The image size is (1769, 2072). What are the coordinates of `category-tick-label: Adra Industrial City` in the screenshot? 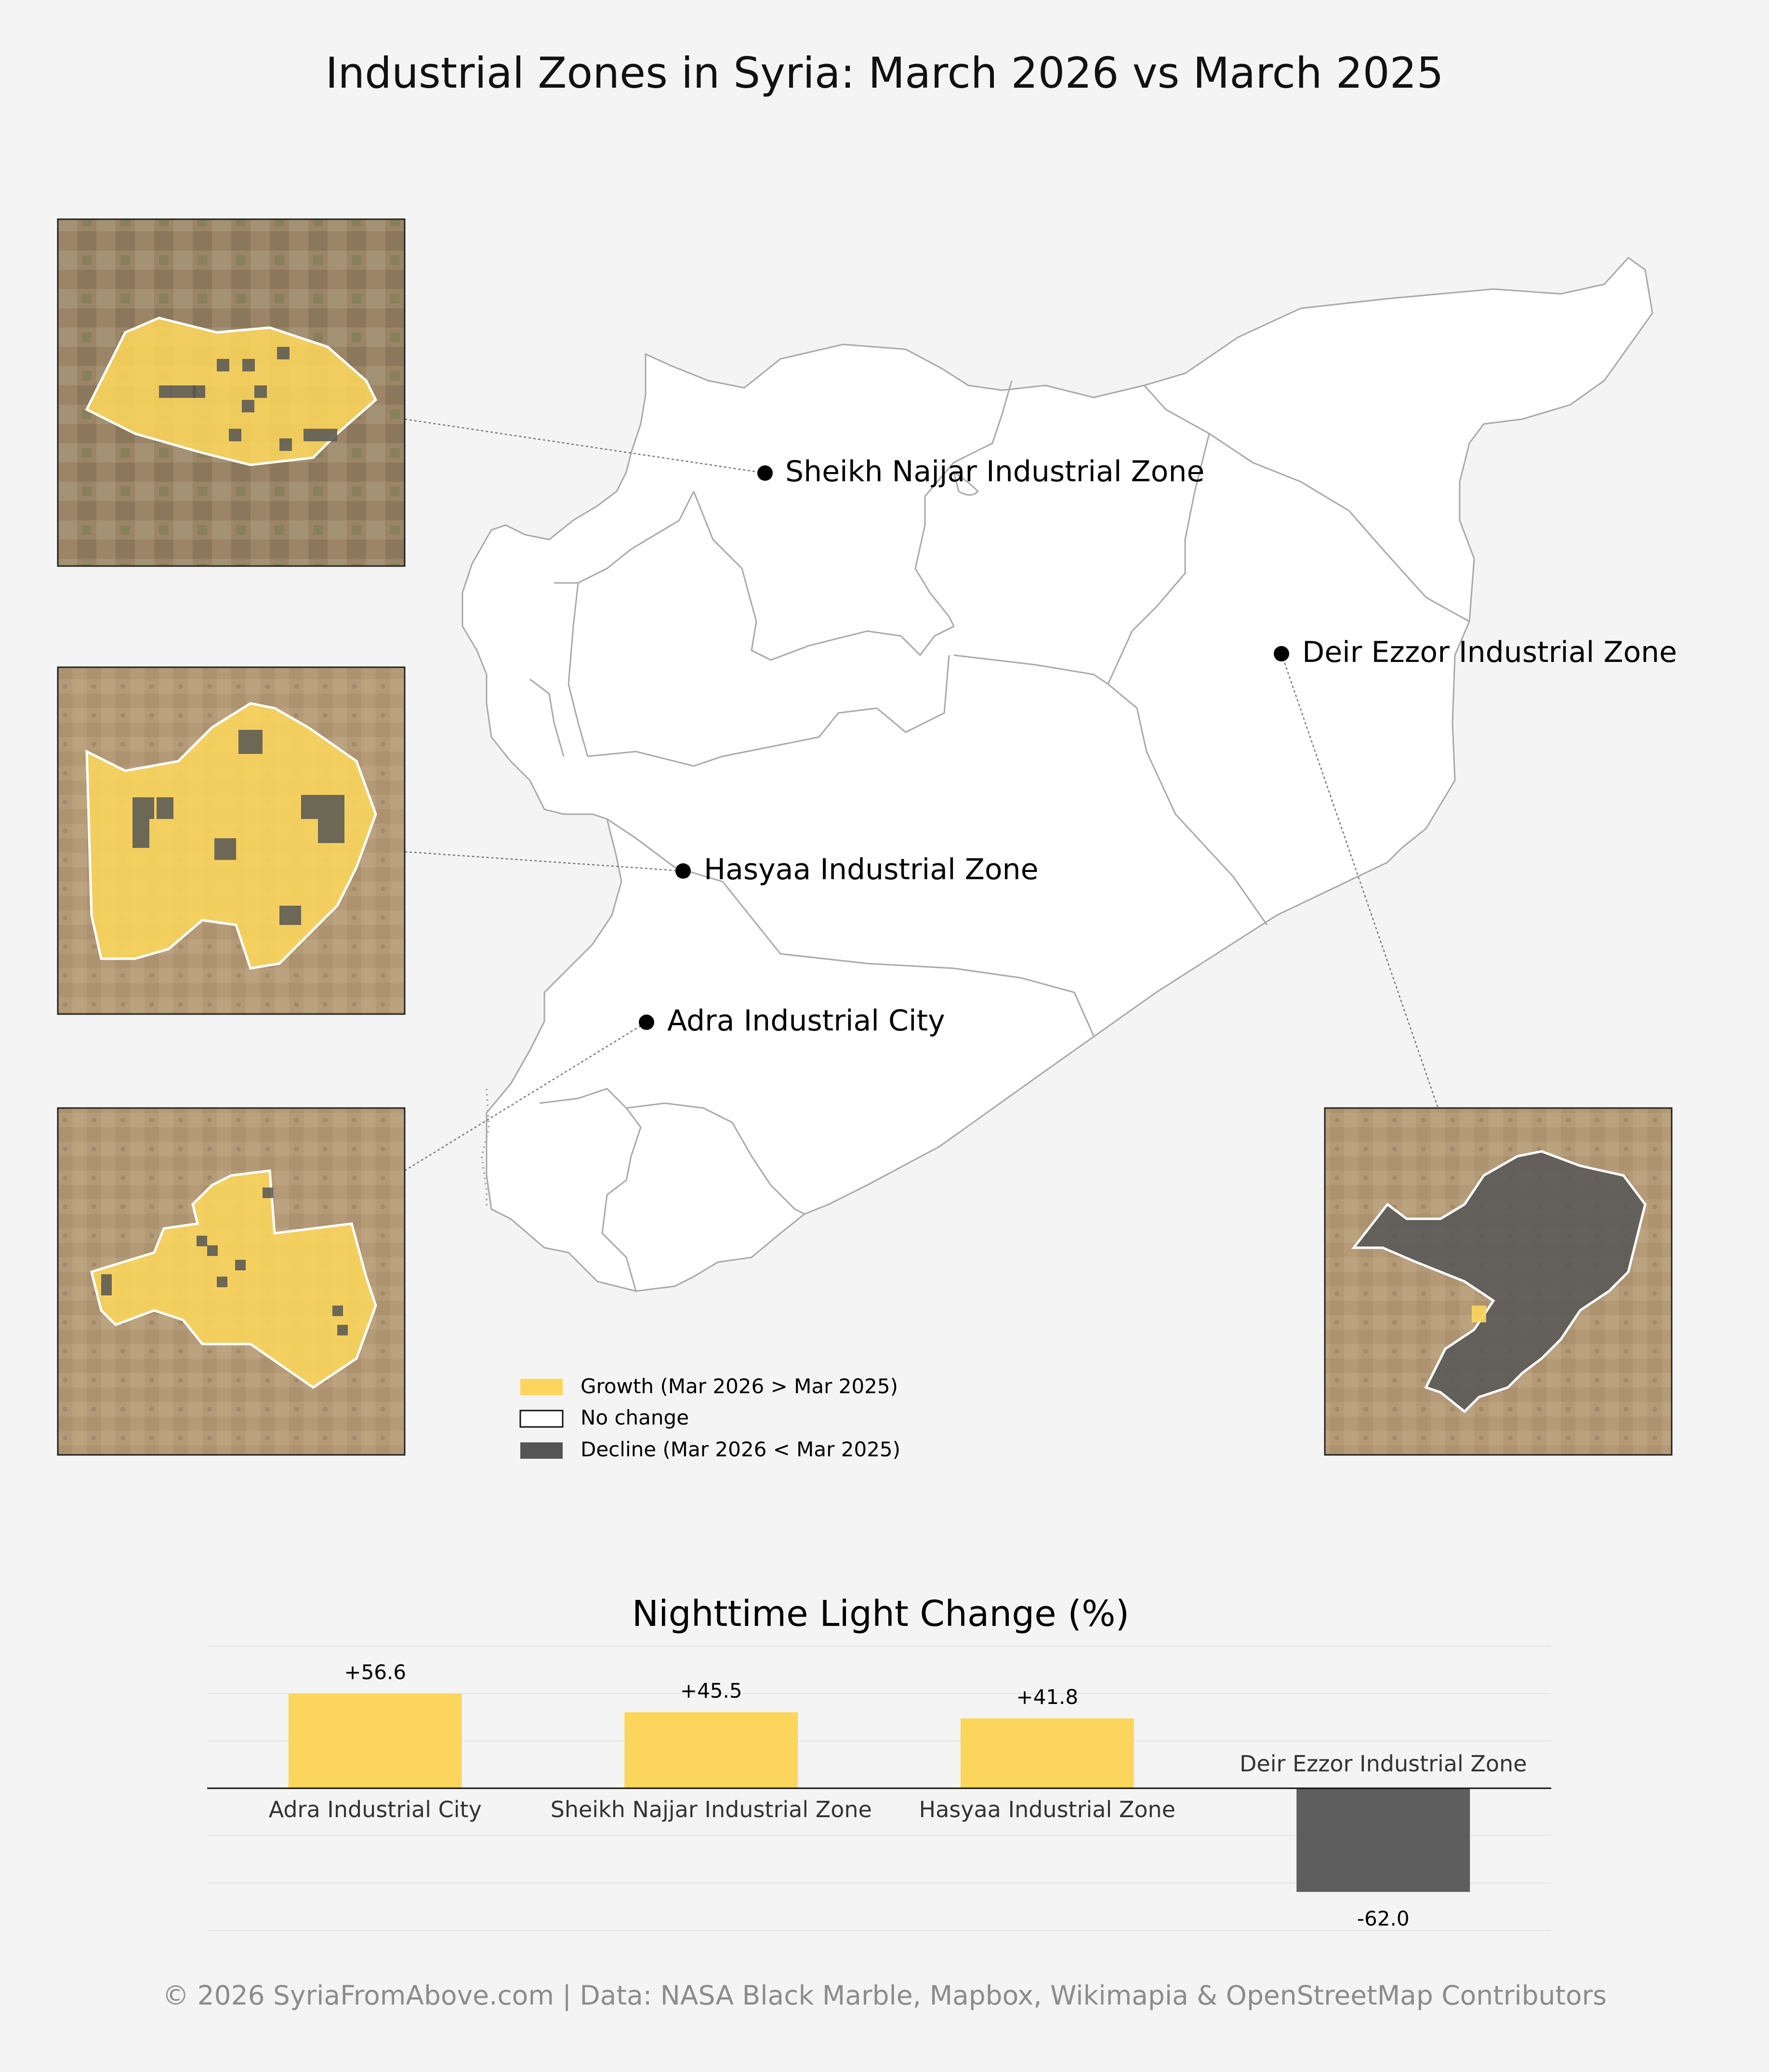 It's located at (375, 1809).